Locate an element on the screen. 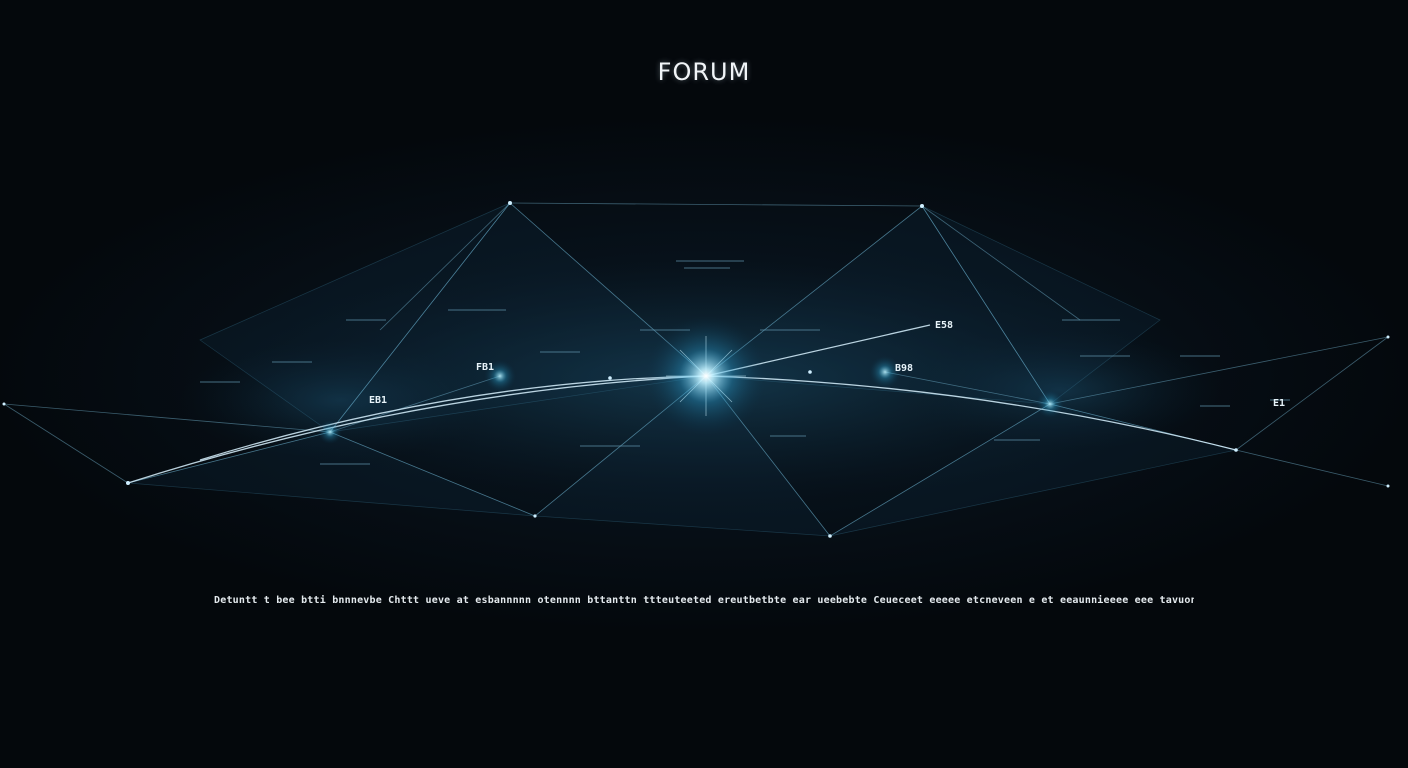 The image size is (1408, 768). node-glow-far-left is located at coordinates (330, 432).